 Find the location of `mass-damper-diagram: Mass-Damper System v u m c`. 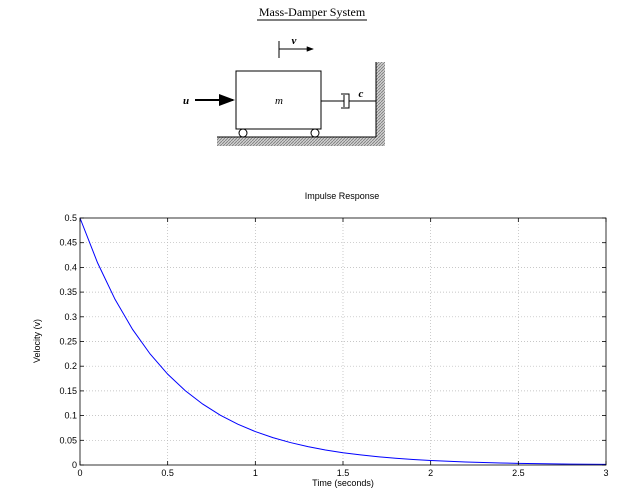

mass-damper-diagram: Mass-Damper System v u m c is located at coordinates (284, 75).